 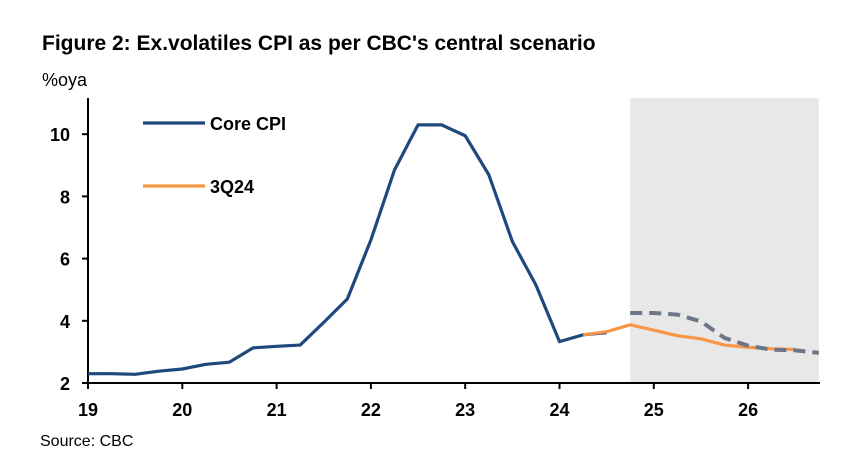 I want to click on x-tick-label: 19, so click(x=88, y=410).